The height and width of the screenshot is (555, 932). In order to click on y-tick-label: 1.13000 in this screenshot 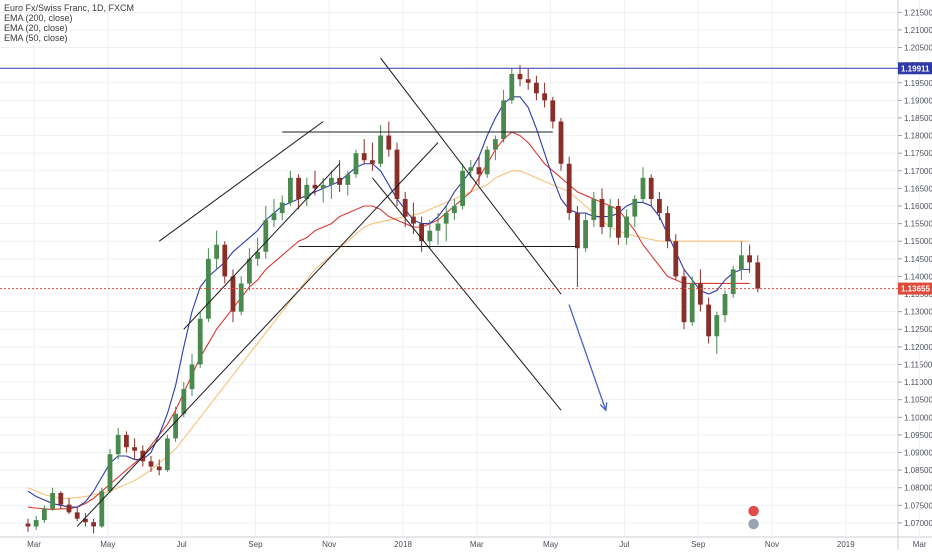, I will do `click(918, 312)`.